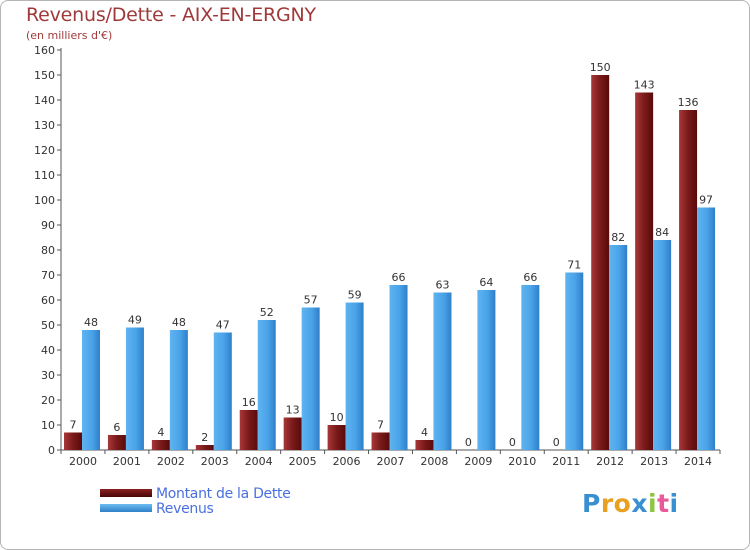  Describe the element at coordinates (69, 35) in the screenshot. I see `chart-subtitle: (en milliers d'€)` at that location.